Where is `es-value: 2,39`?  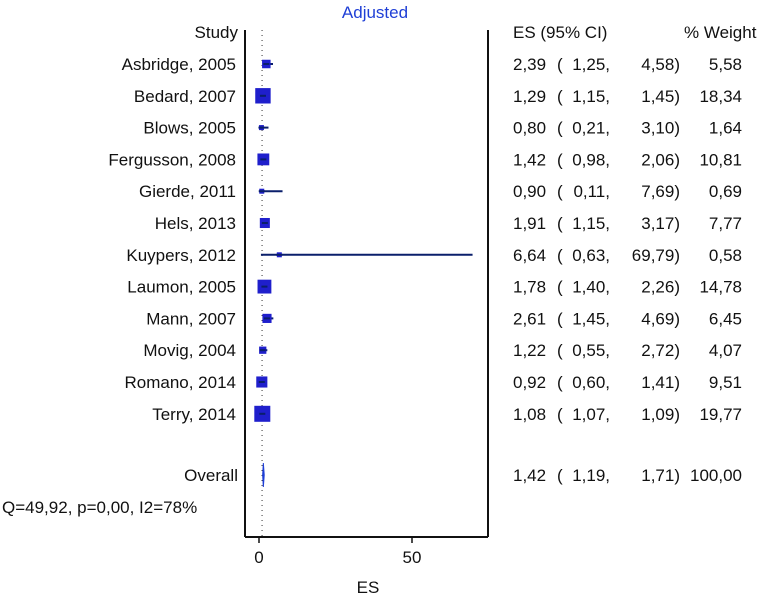 es-value: 2,39 is located at coordinates (529, 64).